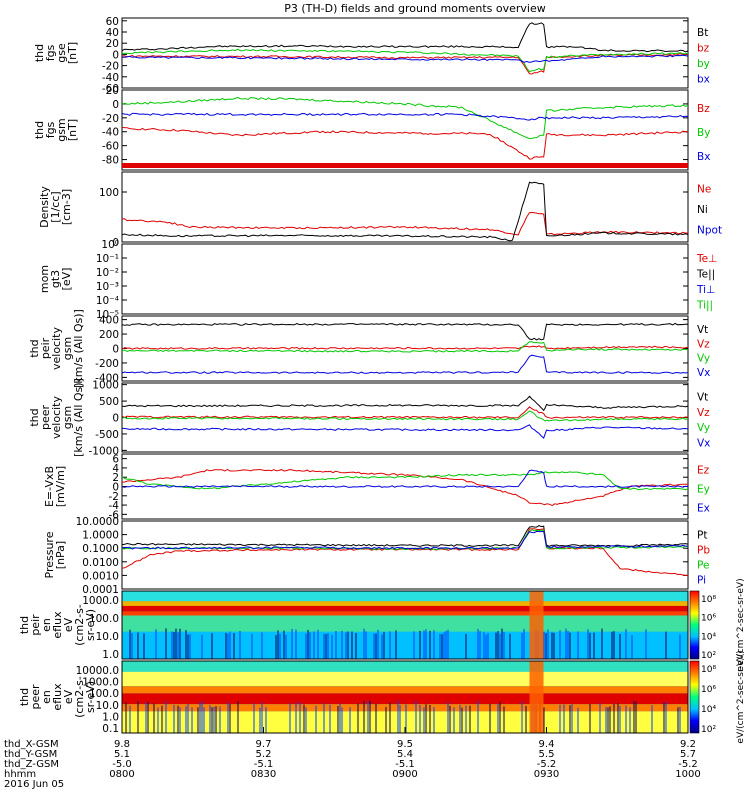  Describe the element at coordinates (703, 133) in the screenshot. I see `legend-entry: By` at that location.